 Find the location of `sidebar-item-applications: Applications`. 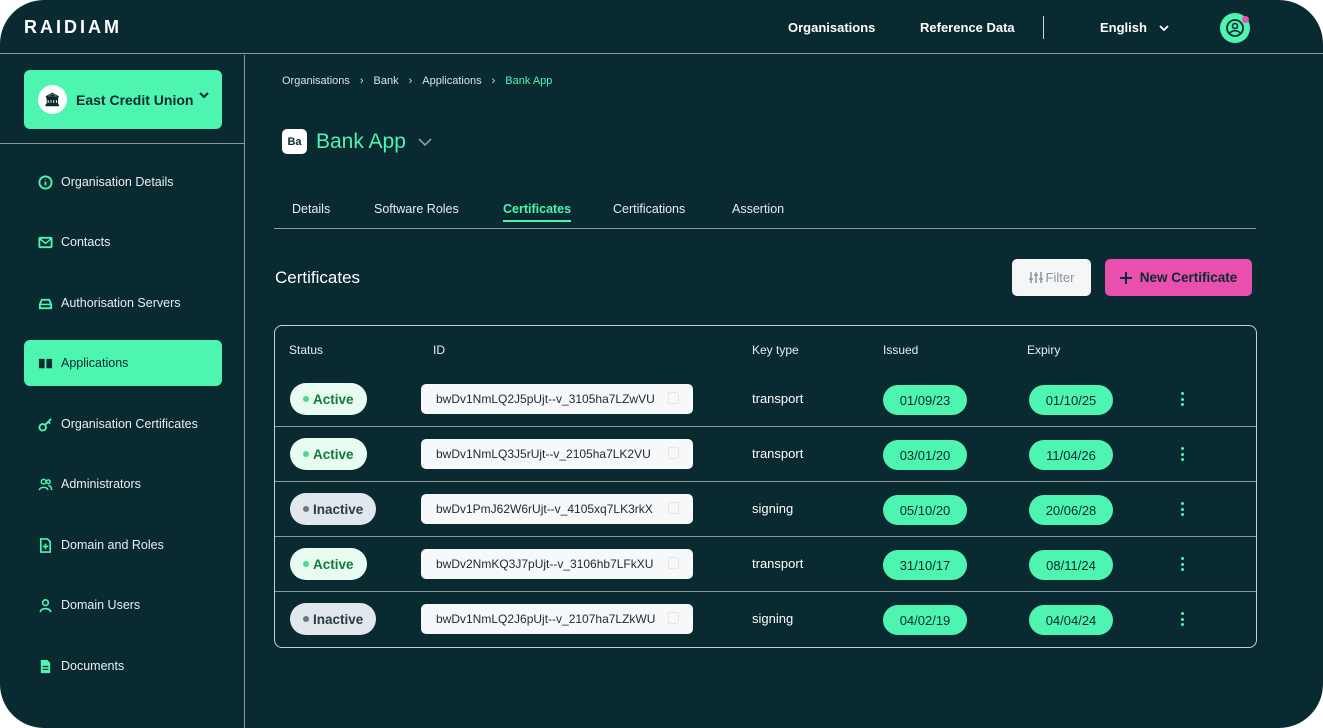

sidebar-item-applications: Applications is located at coordinates (123, 363).